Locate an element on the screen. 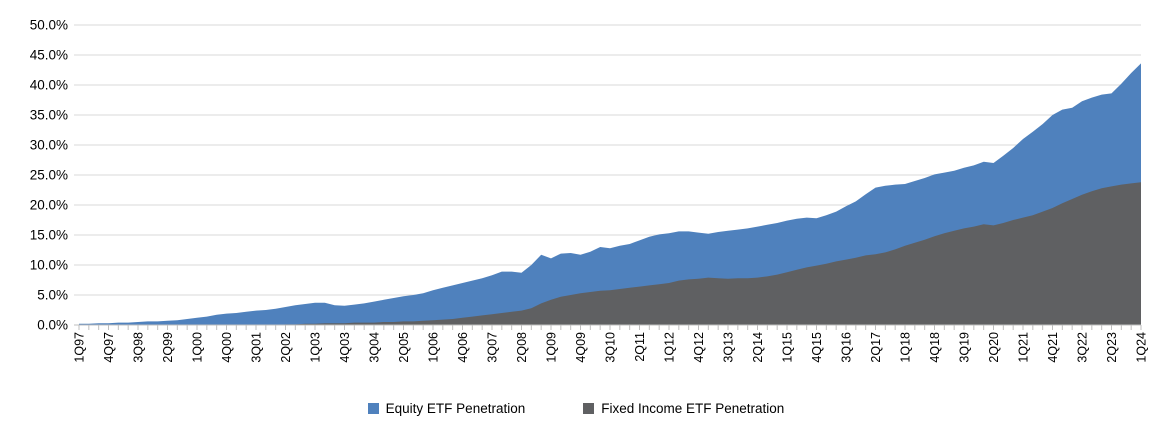 Image resolution: width=1152 pixels, height=447 pixels. x-tick-label: 2Q05 is located at coordinates (404, 347).